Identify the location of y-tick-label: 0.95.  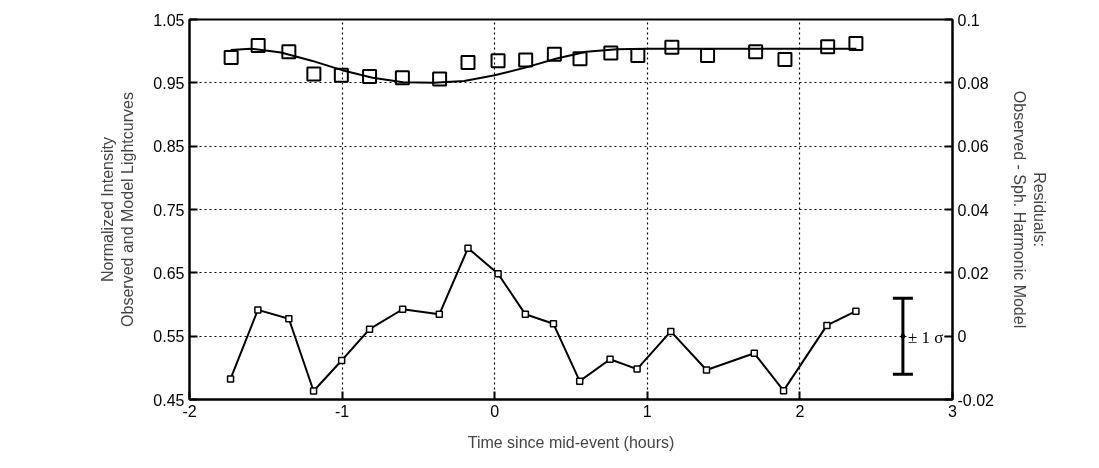
(169, 83).